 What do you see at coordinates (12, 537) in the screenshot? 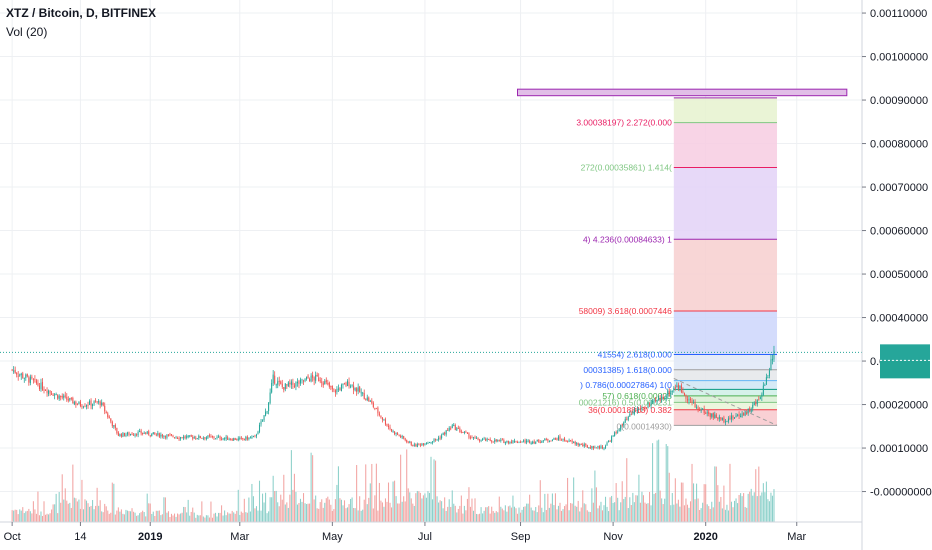
I see `time-tick-label: Oct` at bounding box center [12, 537].